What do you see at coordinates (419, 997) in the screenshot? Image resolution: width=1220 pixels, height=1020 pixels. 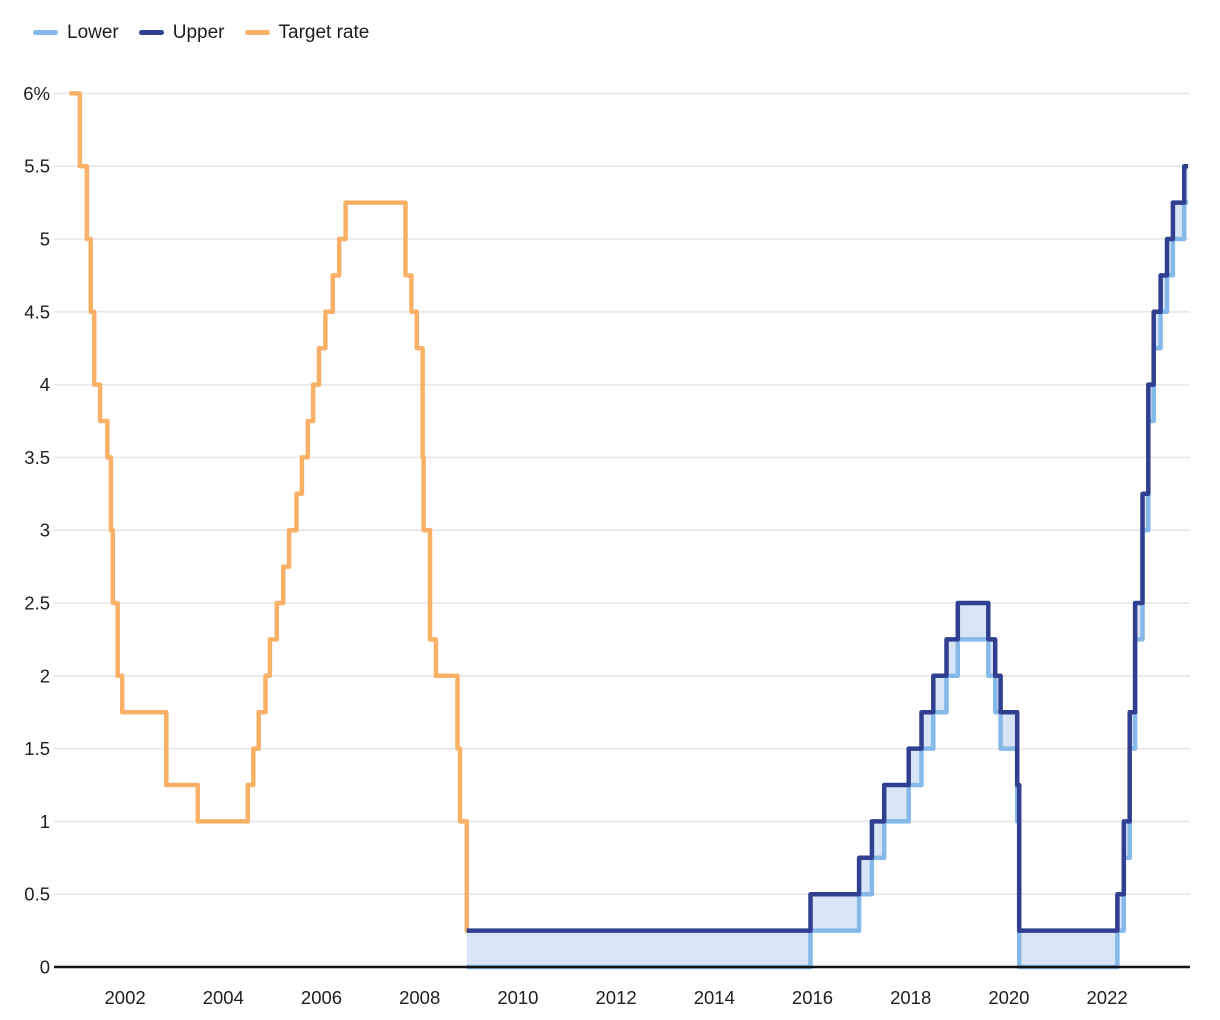 I see `x-axis-label: 2008` at bounding box center [419, 997].